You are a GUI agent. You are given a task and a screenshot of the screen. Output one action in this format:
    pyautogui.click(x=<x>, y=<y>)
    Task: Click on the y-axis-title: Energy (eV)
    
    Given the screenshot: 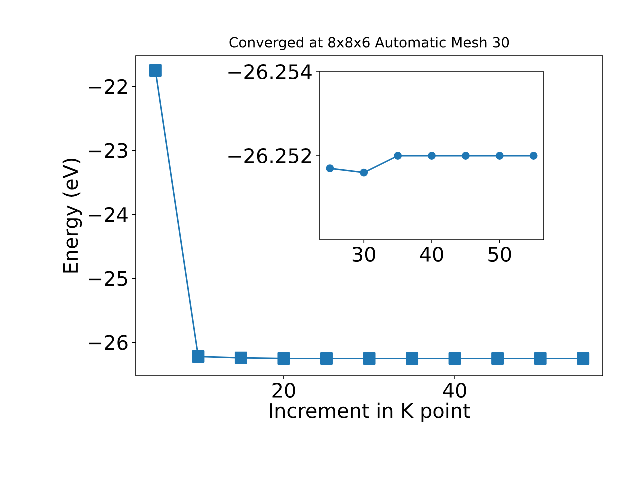 What is the action you would take?
    pyautogui.click(x=72, y=215)
    